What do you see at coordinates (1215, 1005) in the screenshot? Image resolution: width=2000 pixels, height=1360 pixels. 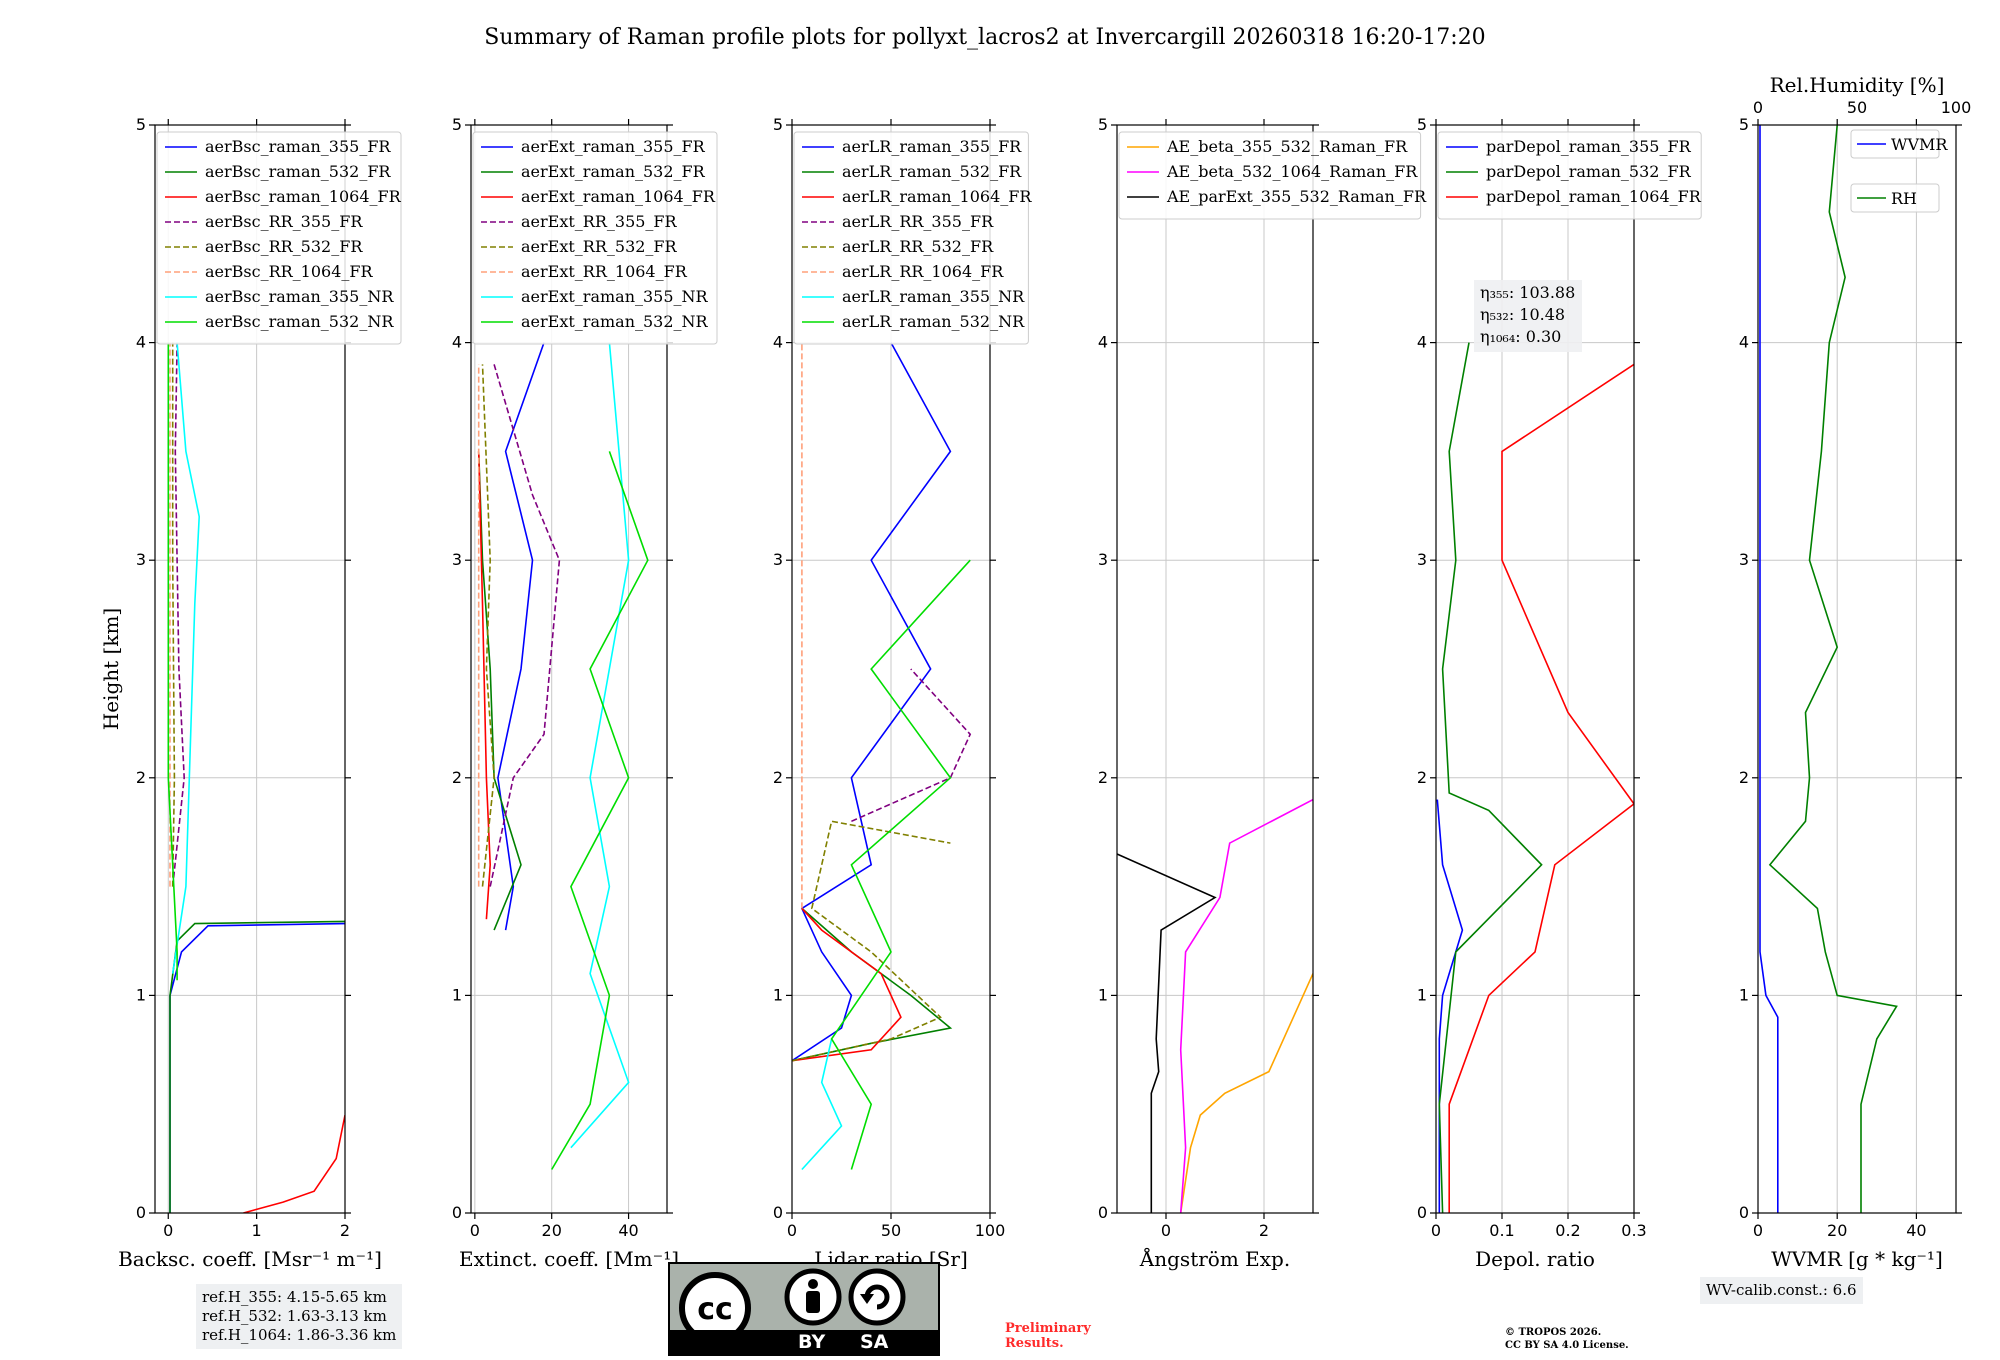 I see `series-group` at bounding box center [1215, 1005].